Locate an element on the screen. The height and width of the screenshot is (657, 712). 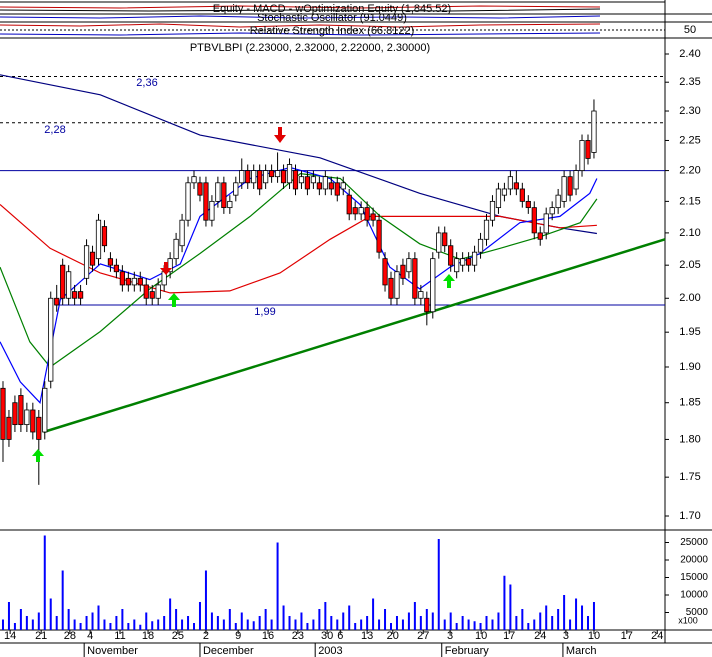
level-label: 2,28 is located at coordinates (54, 130).